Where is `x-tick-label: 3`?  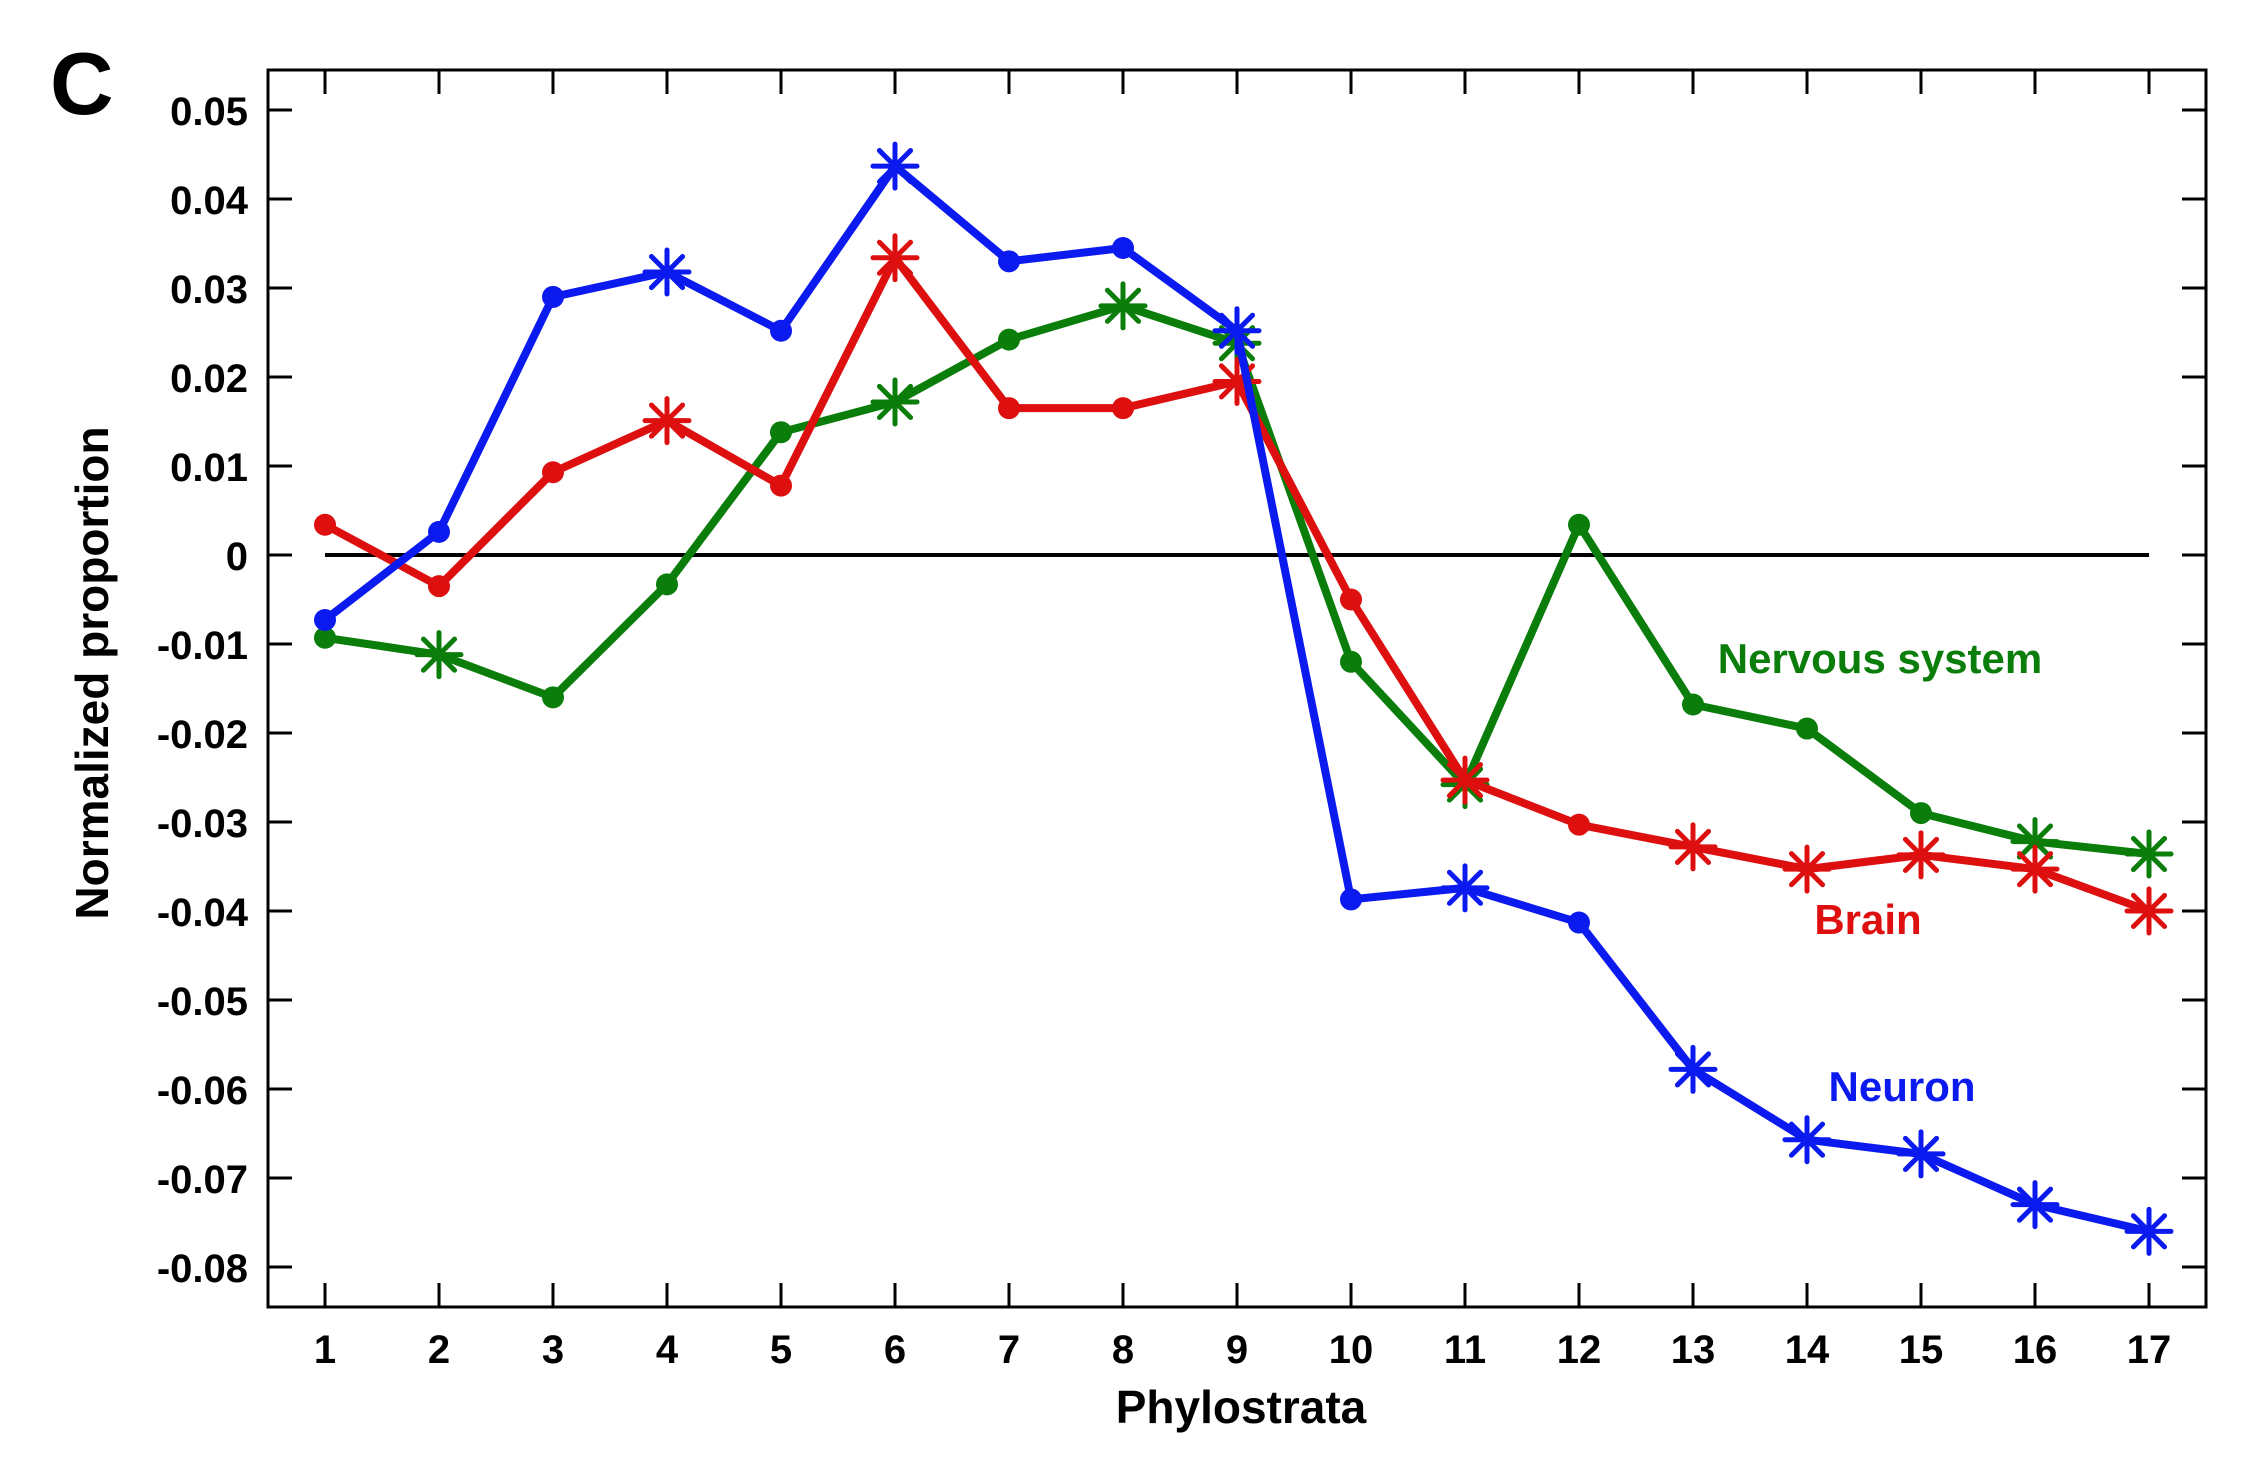 x-tick-label: 3 is located at coordinates (553, 1350).